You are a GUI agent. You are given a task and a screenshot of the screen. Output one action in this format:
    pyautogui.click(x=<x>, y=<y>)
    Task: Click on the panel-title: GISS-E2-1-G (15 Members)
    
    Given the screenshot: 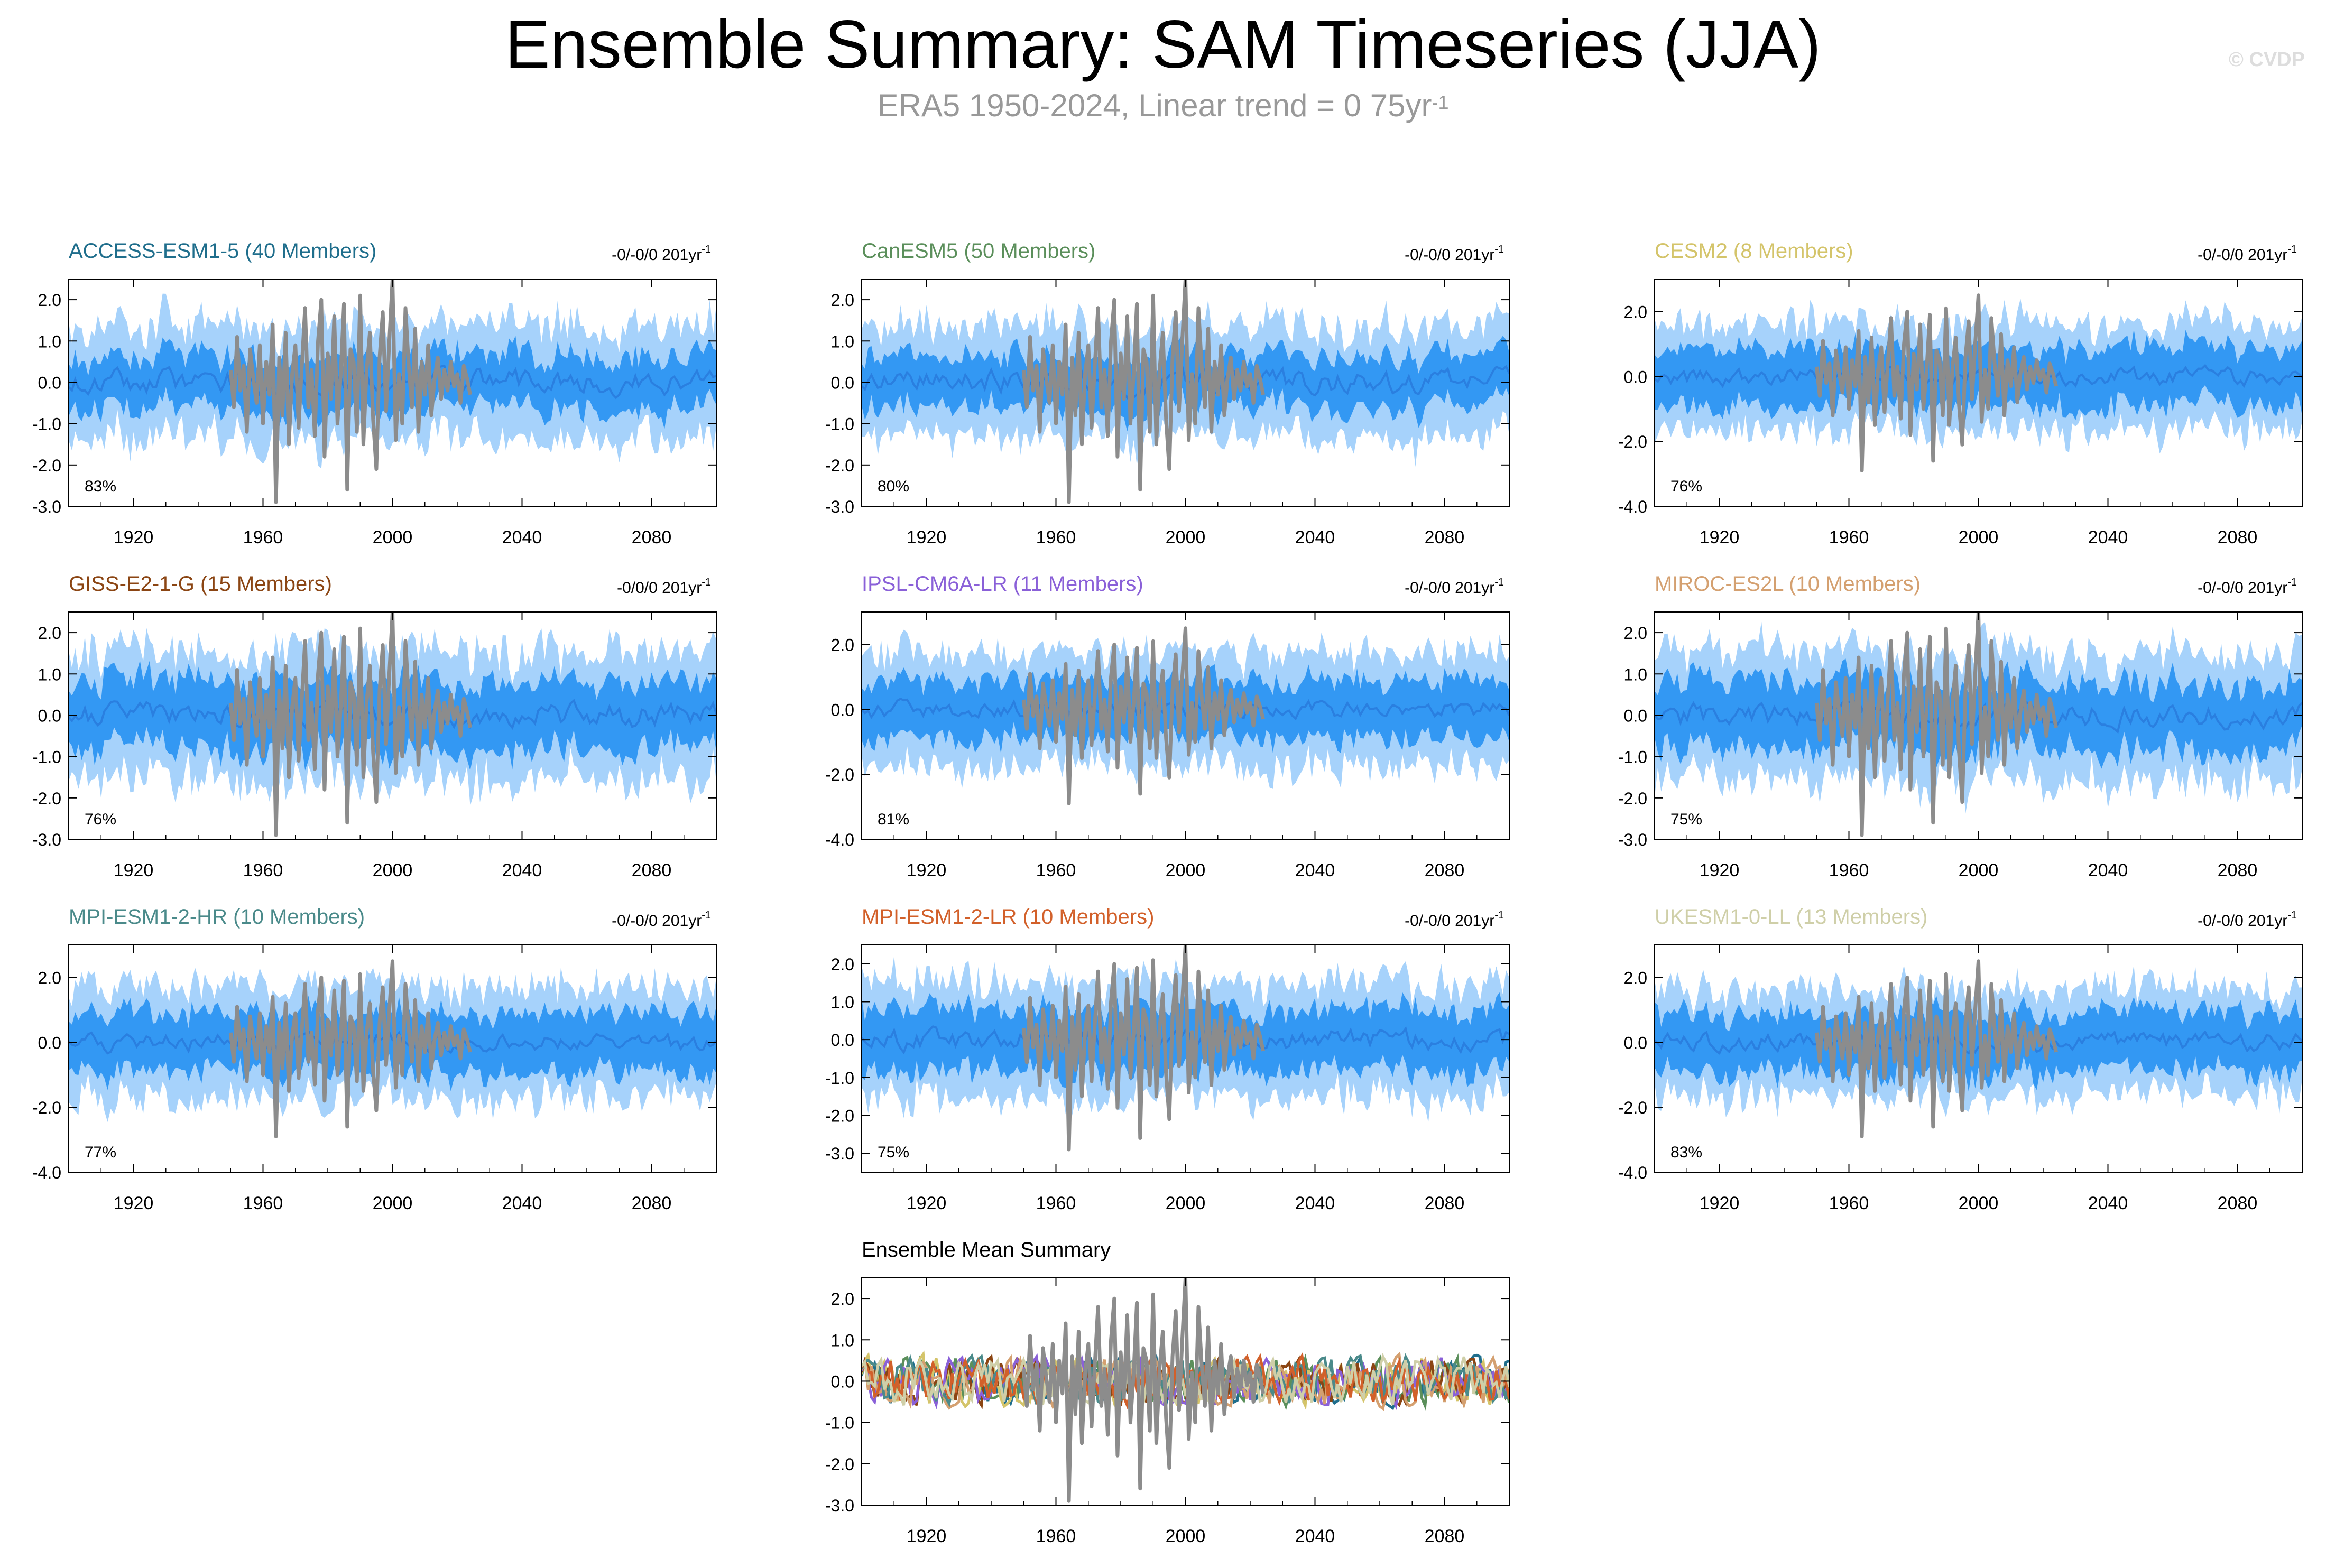 What is the action you would take?
    pyautogui.click(x=200, y=584)
    